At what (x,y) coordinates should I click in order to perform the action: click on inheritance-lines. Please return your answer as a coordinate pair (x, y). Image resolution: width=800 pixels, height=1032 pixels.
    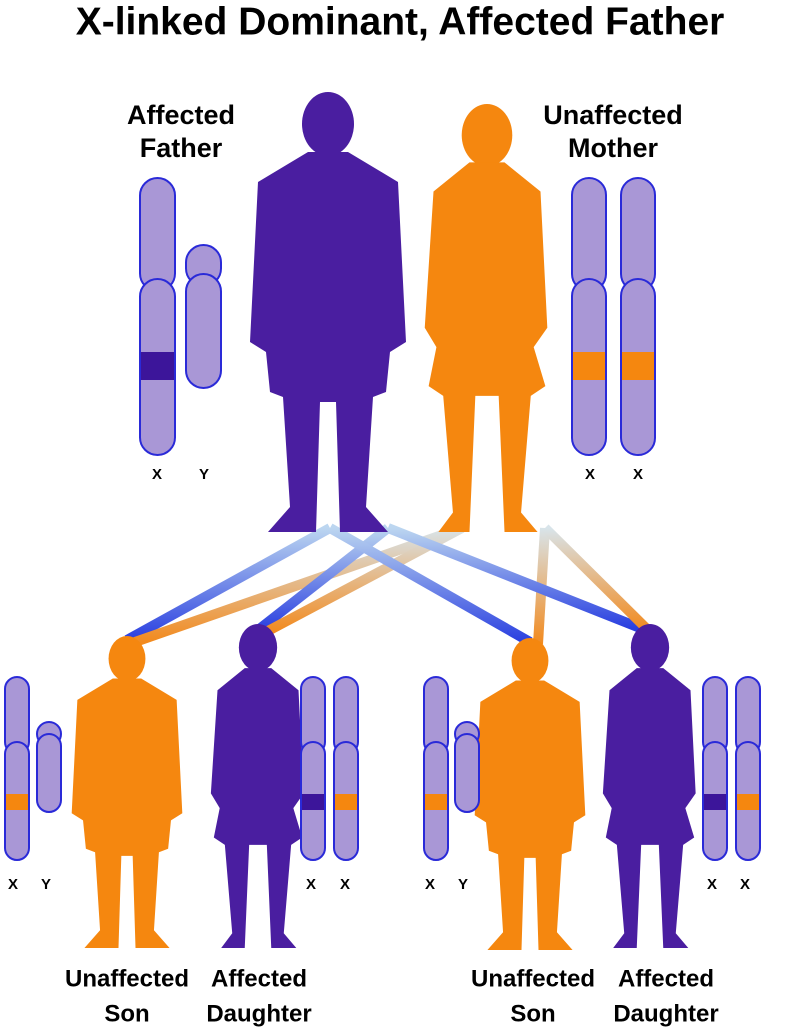
    Looking at the image, I should click on (388, 585).